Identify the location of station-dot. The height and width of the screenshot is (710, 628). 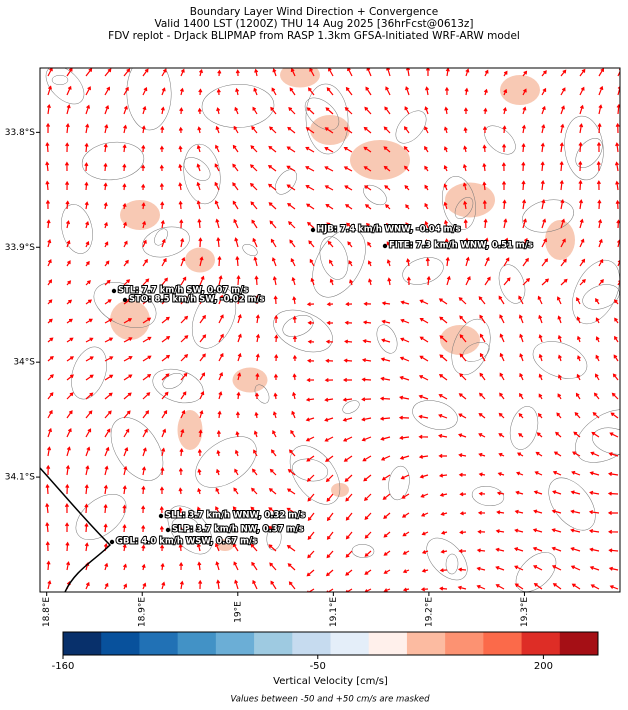
(168, 530).